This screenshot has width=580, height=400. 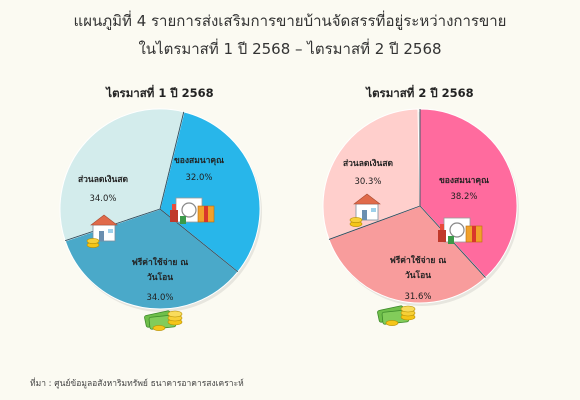 What do you see at coordinates (158, 92) in the screenshot?
I see `pie-title: ไตรมาสที่ 1 ปี 2568` at bounding box center [158, 92].